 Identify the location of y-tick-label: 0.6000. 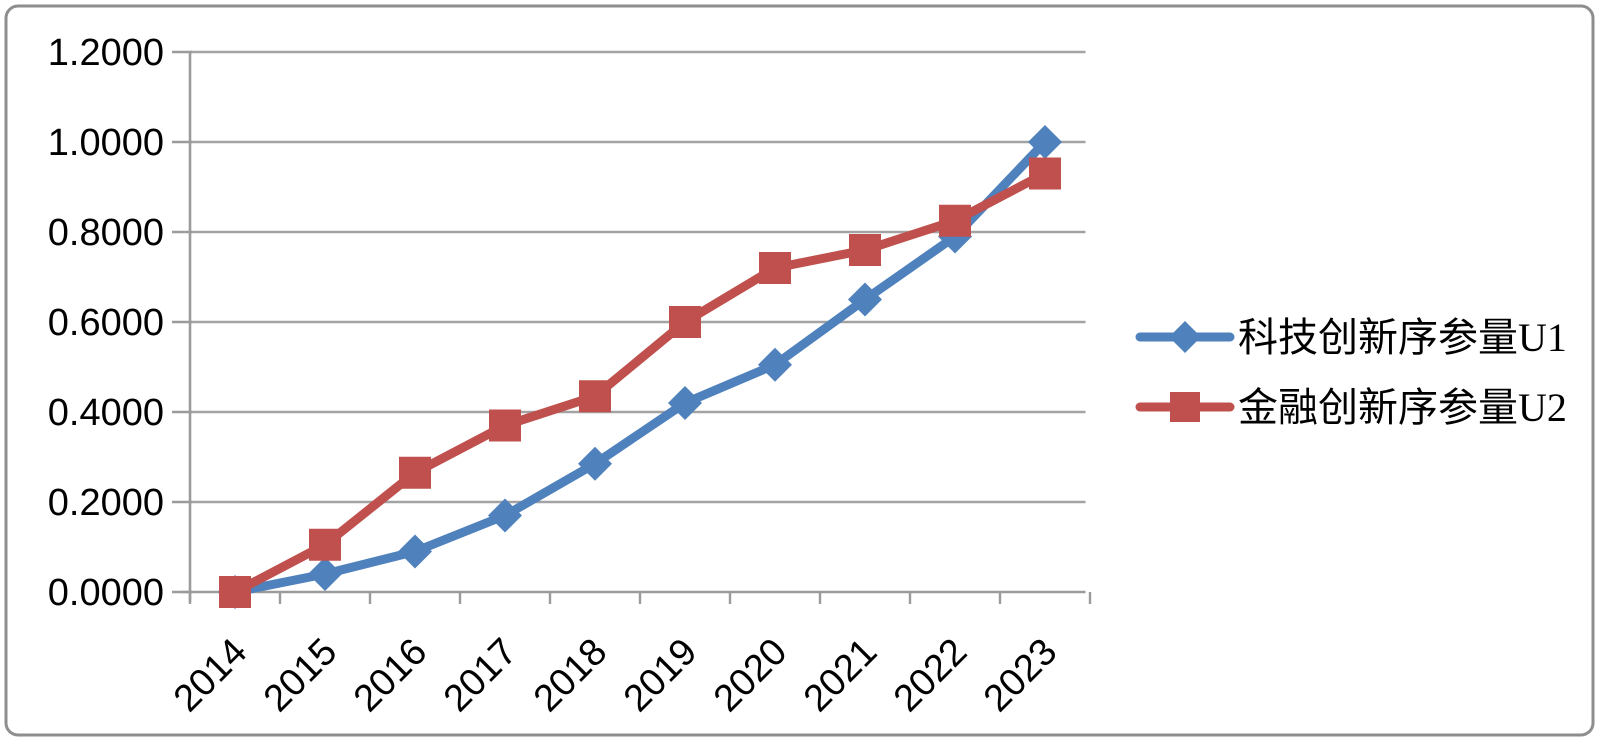
(106, 323).